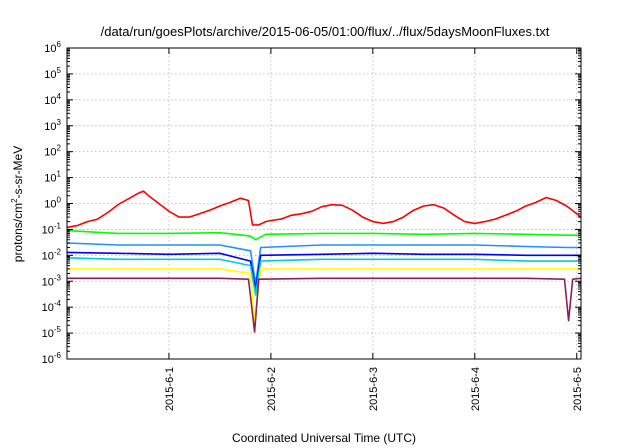 The height and width of the screenshot is (448, 640). Describe the element at coordinates (52, 73) in the screenshot. I see `y-tick-label: 10⁵` at that location.